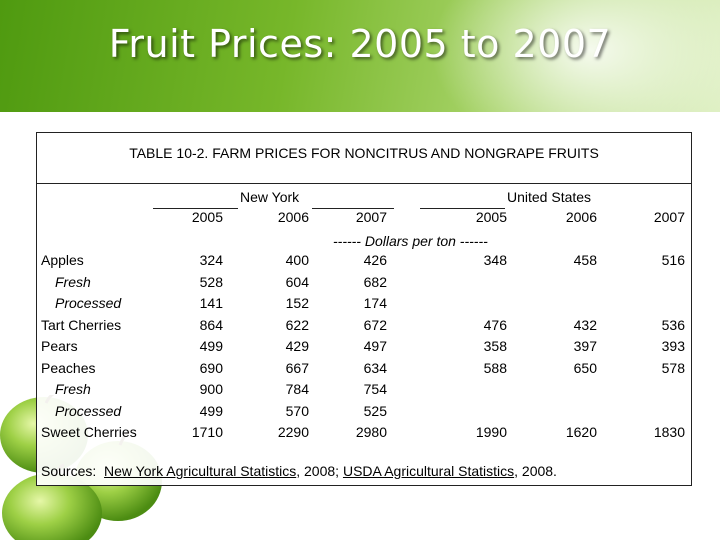 This screenshot has width=720, height=540. What do you see at coordinates (211, 260) in the screenshot?
I see `table-cell: 324` at bounding box center [211, 260].